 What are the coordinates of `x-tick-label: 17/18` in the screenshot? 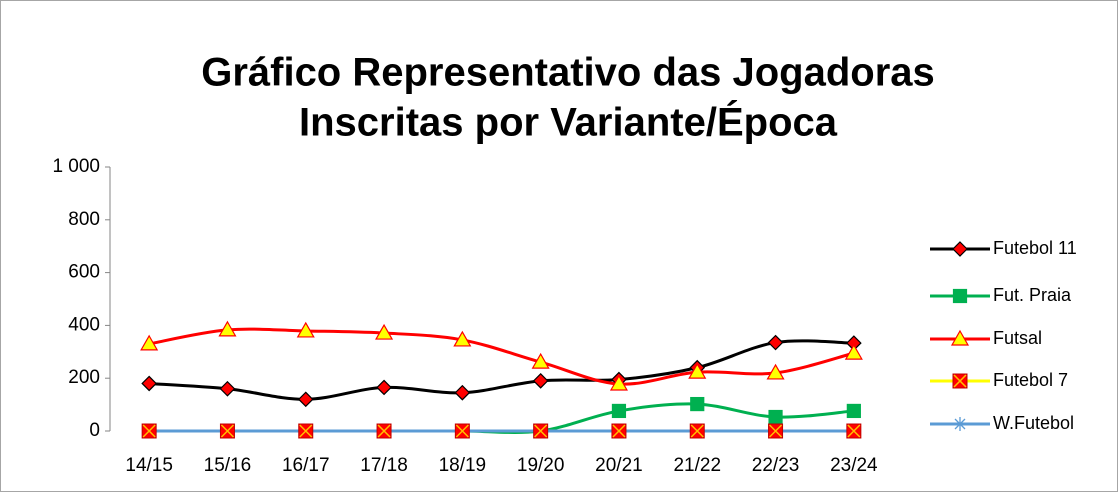 It's located at (384, 465).